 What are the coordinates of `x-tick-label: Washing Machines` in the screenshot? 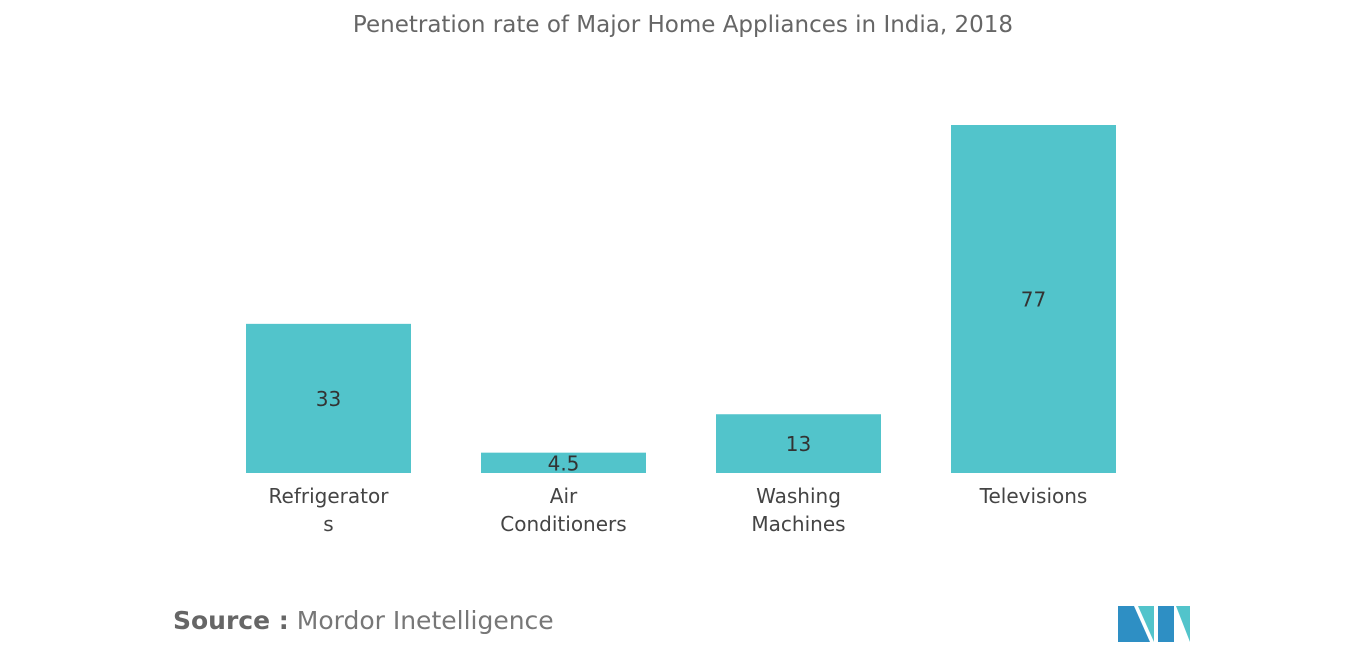 It's located at (798, 510).